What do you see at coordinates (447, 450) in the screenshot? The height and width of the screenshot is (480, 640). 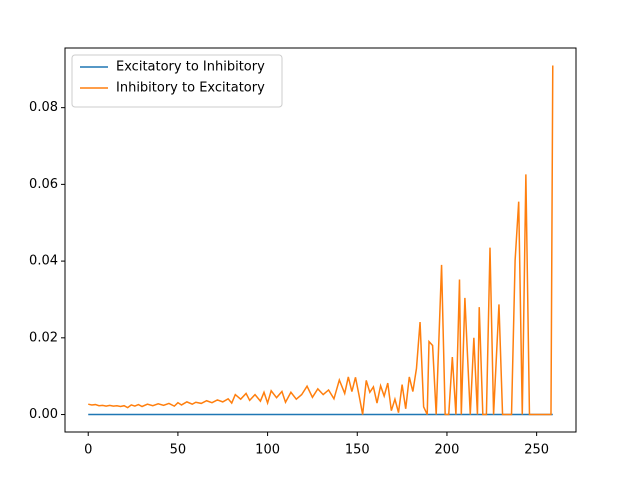 I see `x-tick-label: 200` at bounding box center [447, 450].